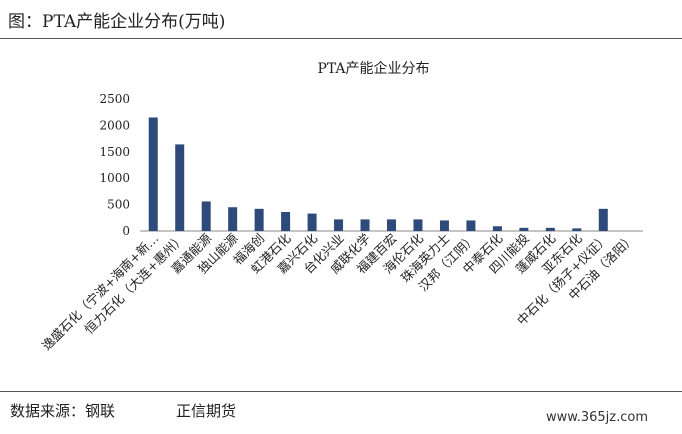 The width and height of the screenshot is (682, 434). Describe the element at coordinates (114, 125) in the screenshot. I see `y-tick-label: 2000` at that location.